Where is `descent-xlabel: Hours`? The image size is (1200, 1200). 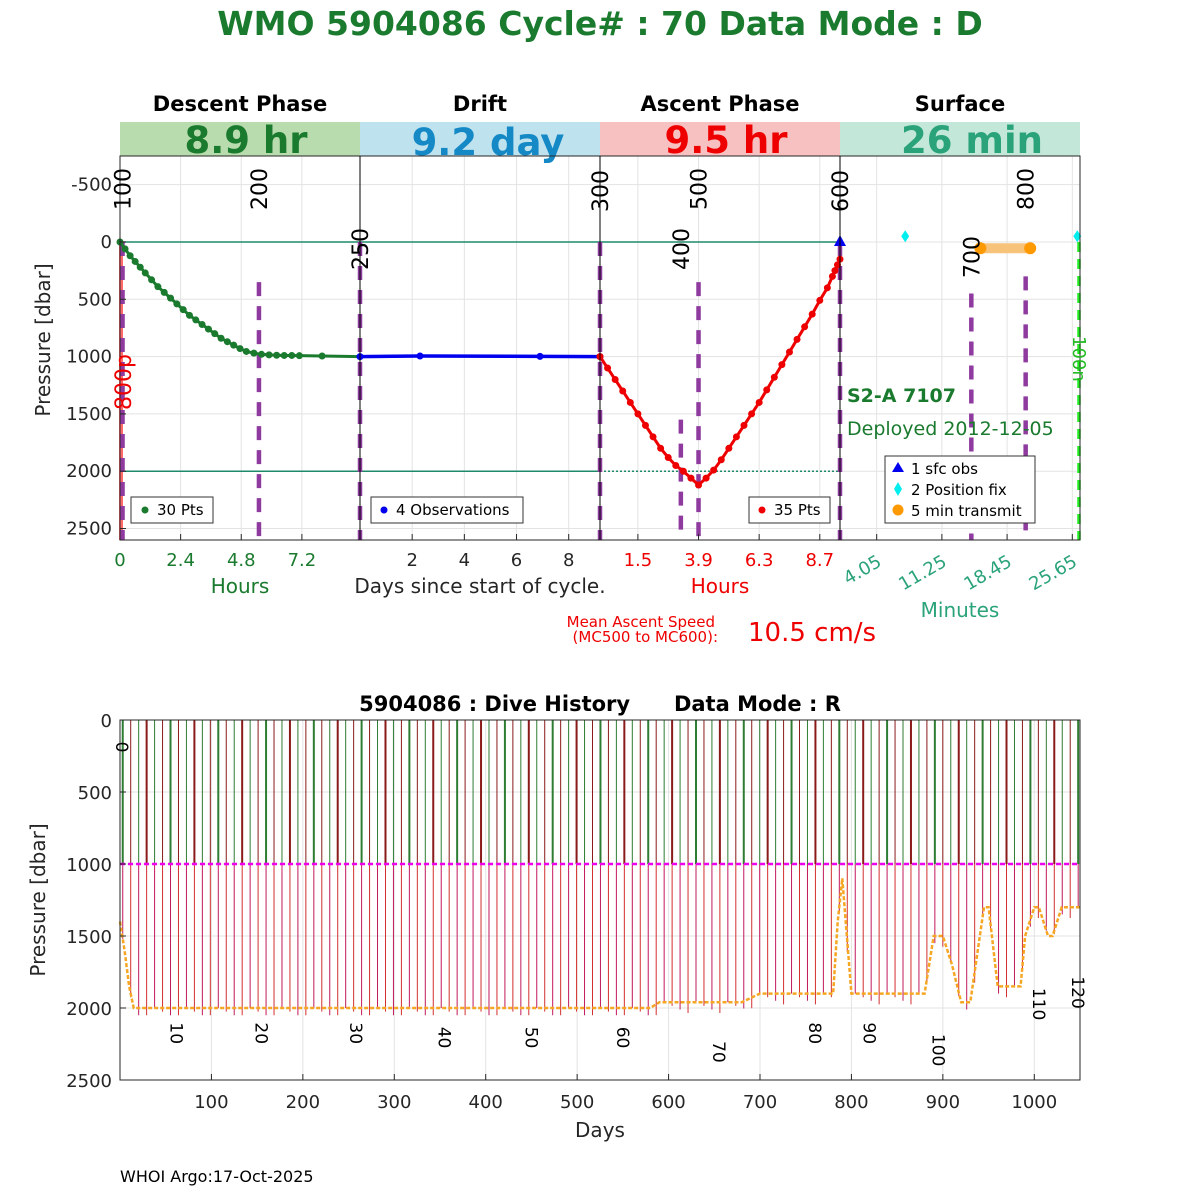
descent-xlabel: Hours is located at coordinates (240, 586).